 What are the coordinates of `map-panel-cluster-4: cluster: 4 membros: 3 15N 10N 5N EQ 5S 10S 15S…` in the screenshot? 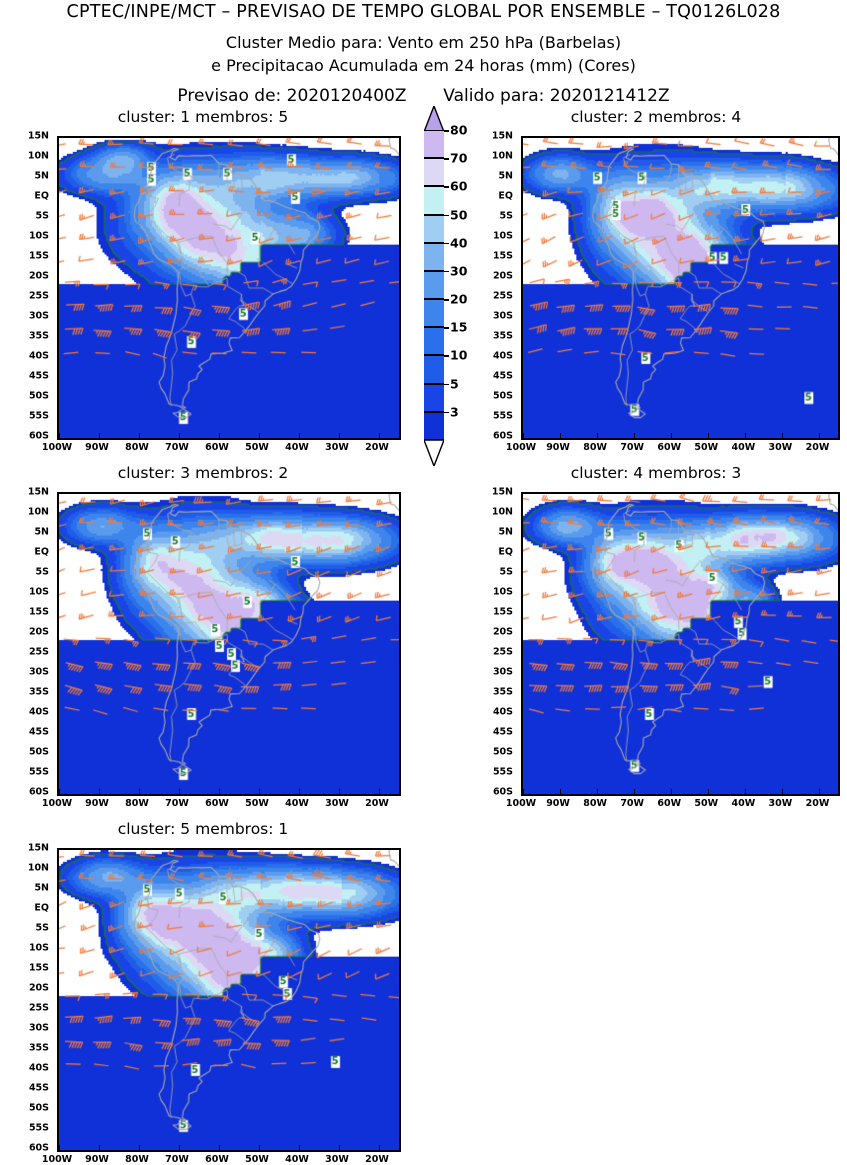 It's located at (656, 636).